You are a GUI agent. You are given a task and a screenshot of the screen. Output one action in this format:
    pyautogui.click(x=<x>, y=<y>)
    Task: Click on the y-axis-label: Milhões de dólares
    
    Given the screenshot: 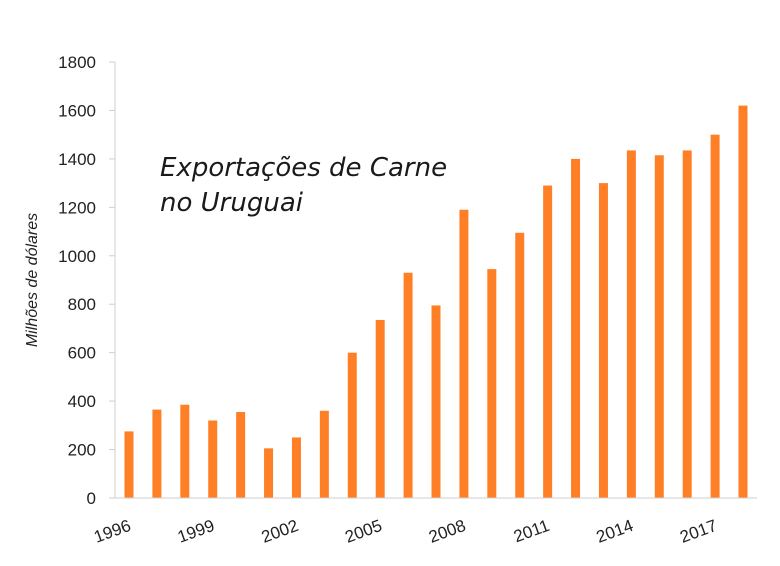 What is the action you would take?
    pyautogui.click(x=32, y=280)
    